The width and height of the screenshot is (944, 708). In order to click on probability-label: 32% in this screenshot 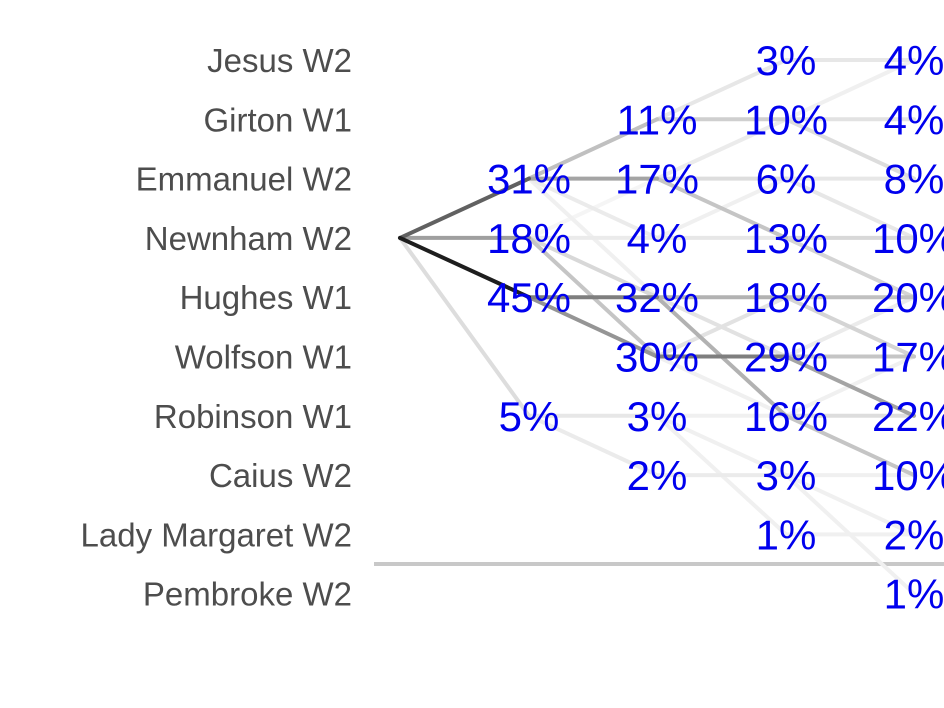, I will do `click(657, 297)`.